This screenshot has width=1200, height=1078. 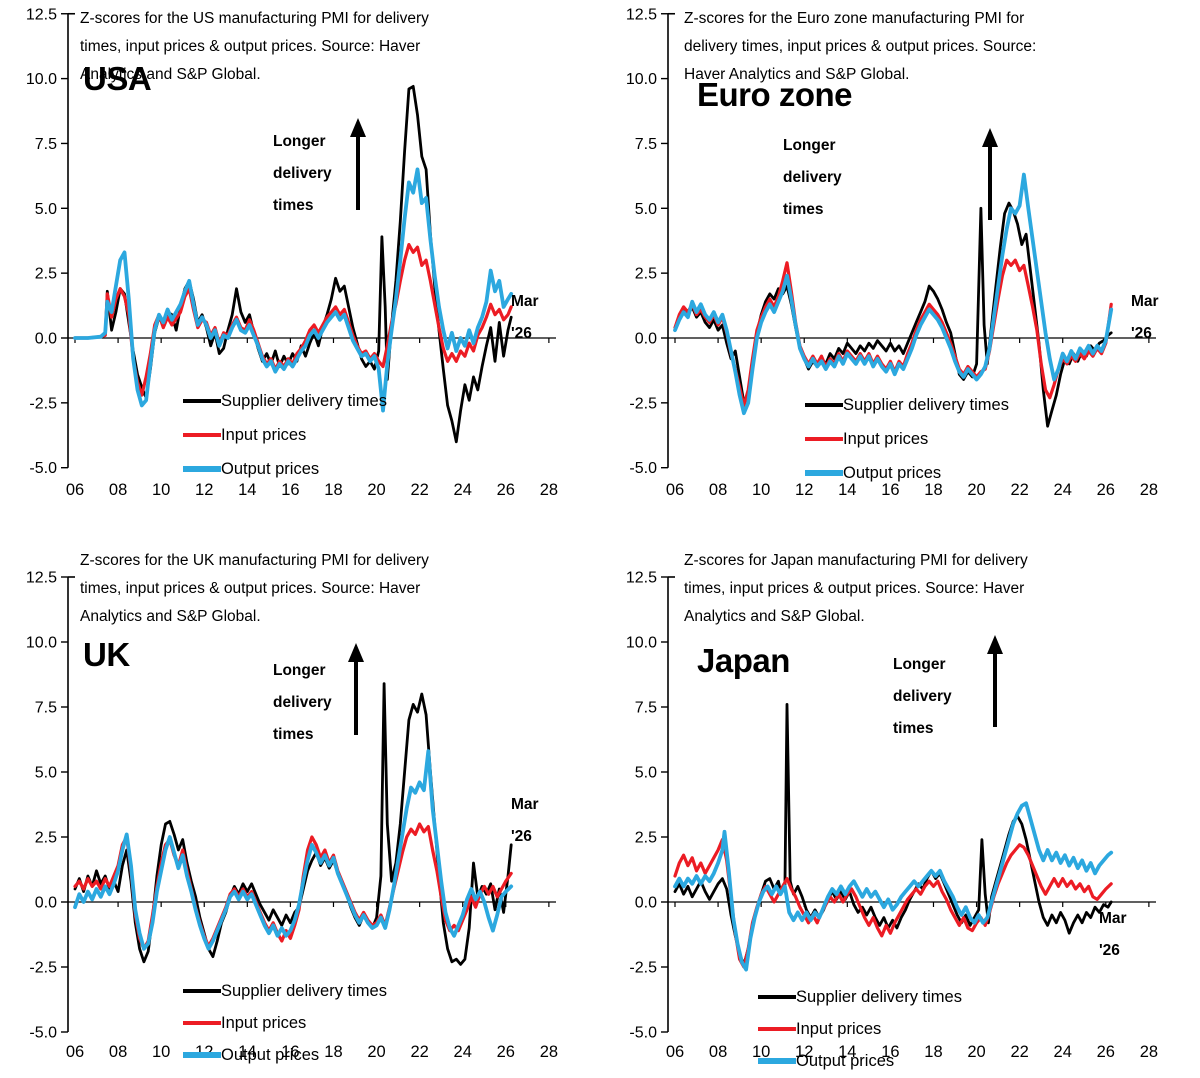 I want to click on svg-text: 18, so click(x=333, y=490).